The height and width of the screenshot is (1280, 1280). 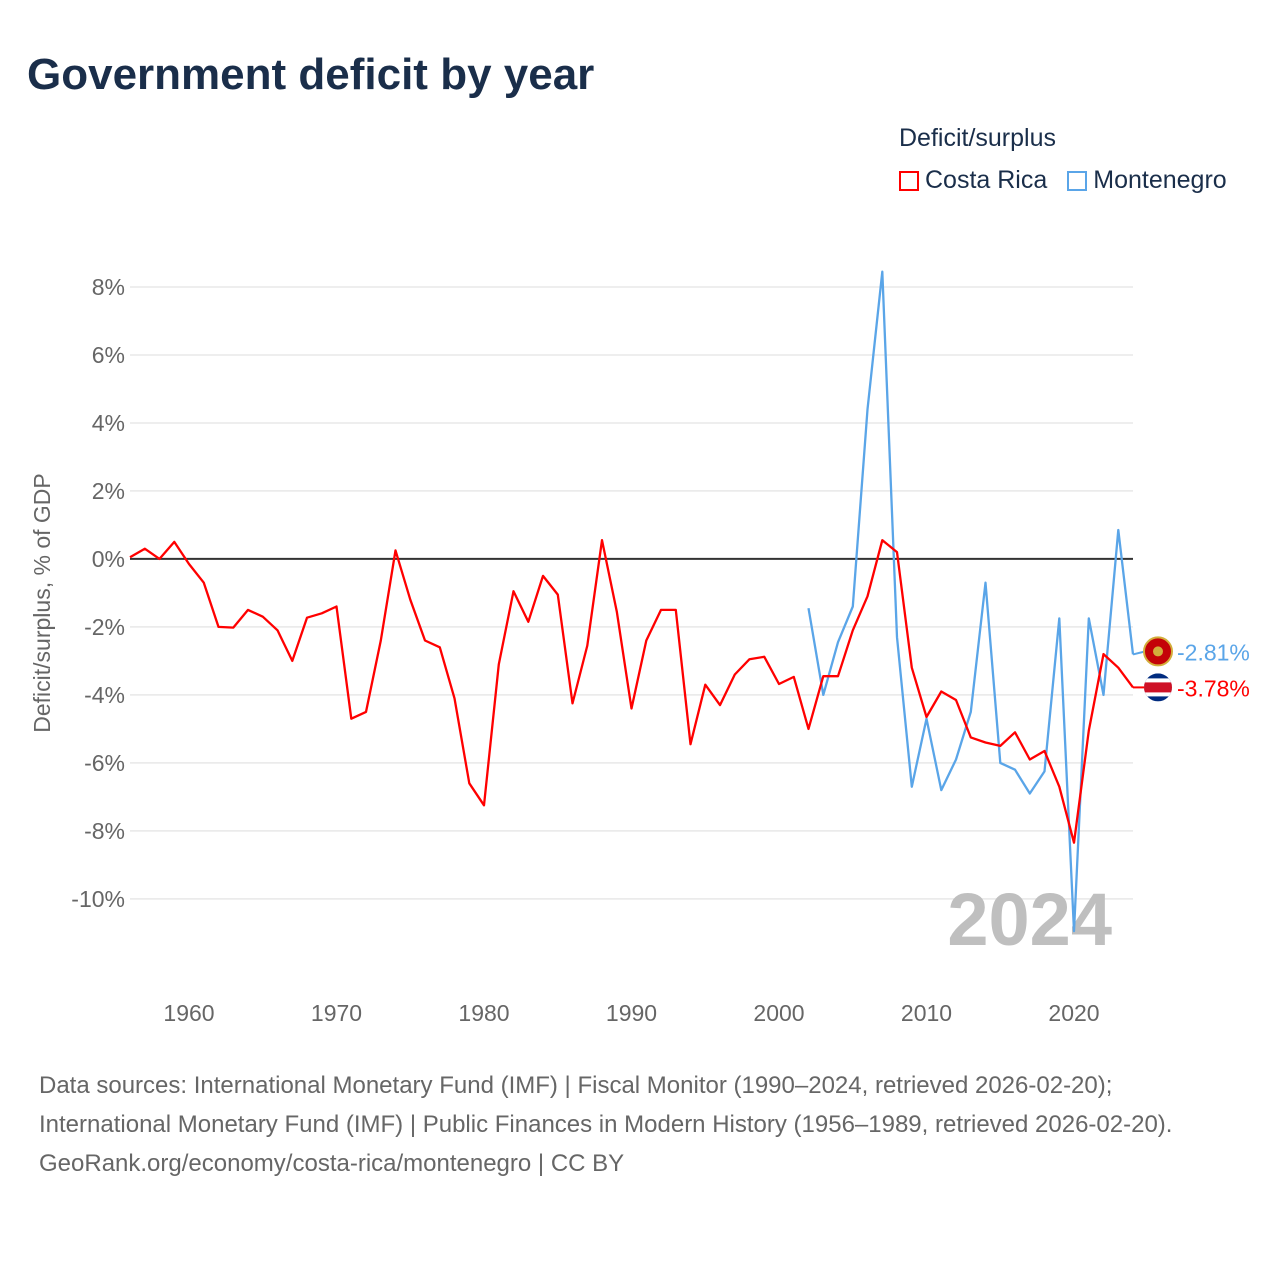 I want to click on x-axis-ticks: 1960 1970 1980 1990 2000 2010 2020, so click(x=631, y=1013).